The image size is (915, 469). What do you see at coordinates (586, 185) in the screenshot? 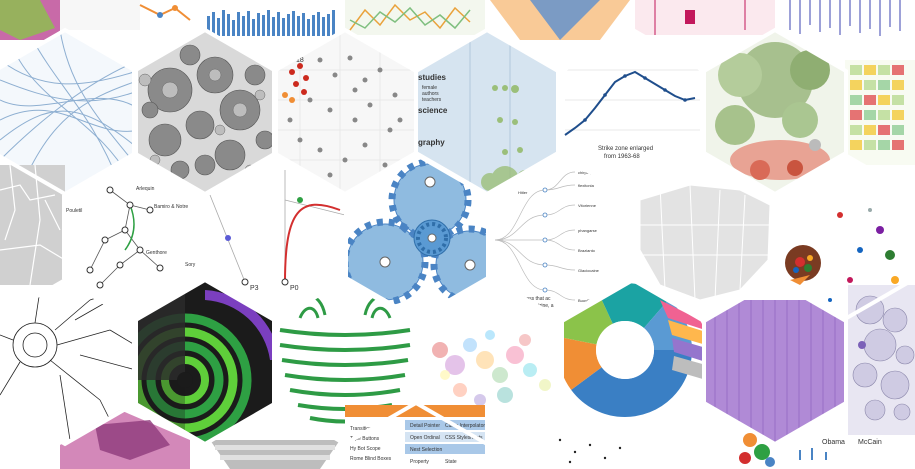
I see `tree-label-1: flexitonia` at bounding box center [586, 185].